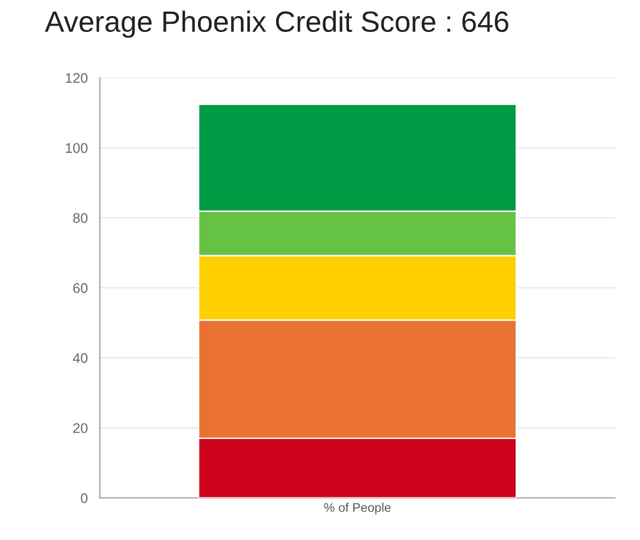 The image size is (640, 540). I want to click on y-tick-label: 120, so click(77, 78).